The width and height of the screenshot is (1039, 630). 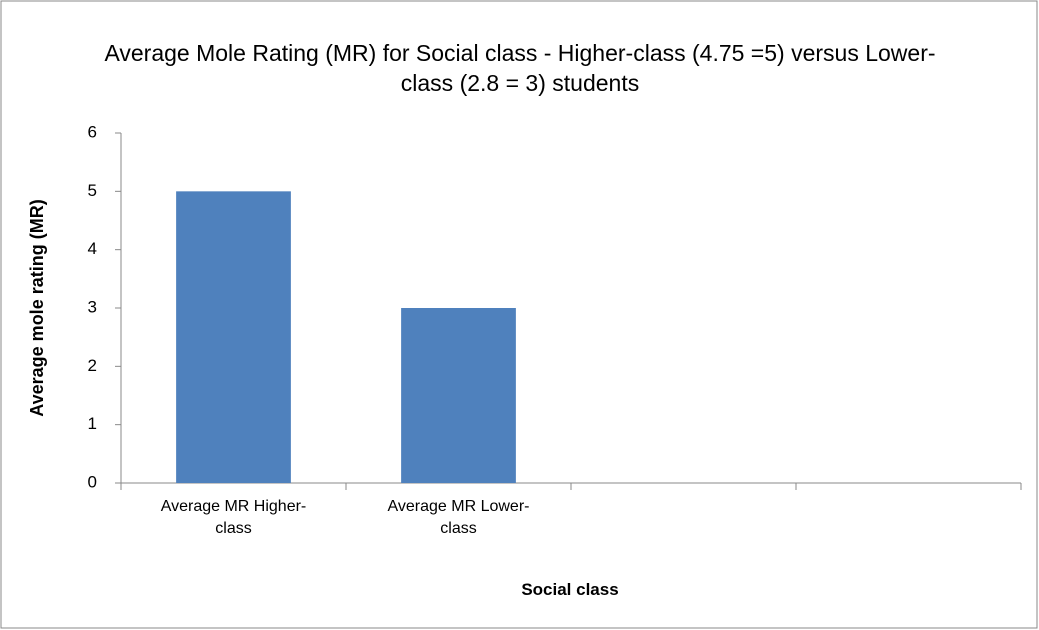 What do you see at coordinates (92, 131) in the screenshot?
I see `y-tick-label: 6` at bounding box center [92, 131].